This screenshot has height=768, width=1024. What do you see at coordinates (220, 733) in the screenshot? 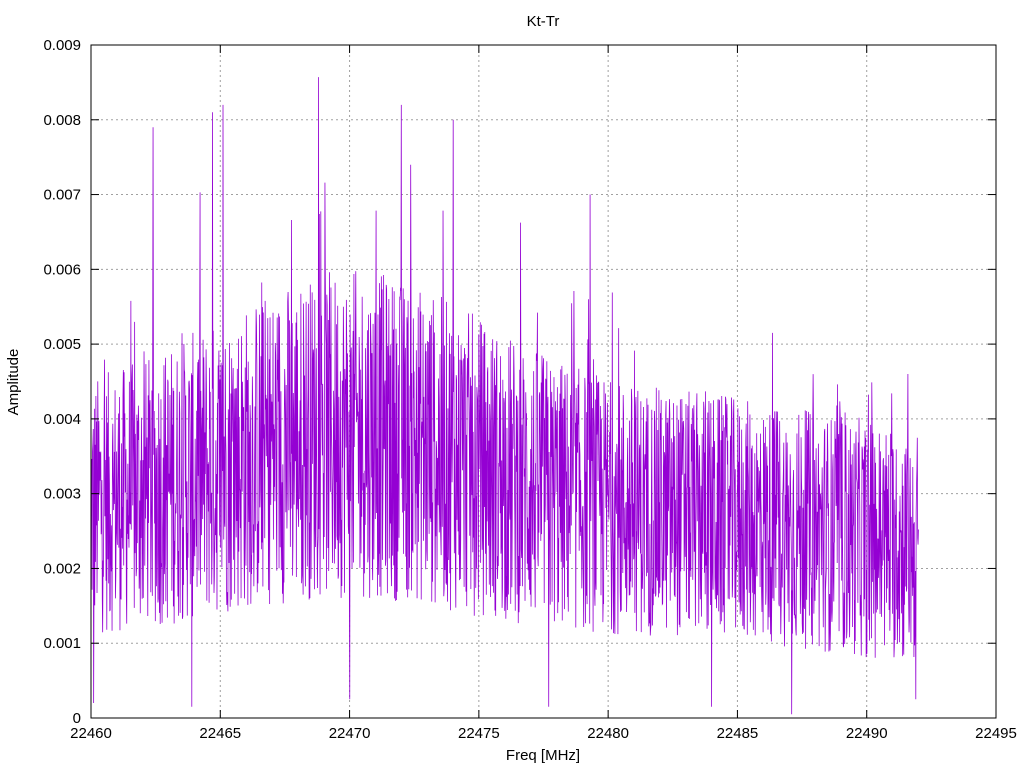
I see `x-tick-label: 22465` at bounding box center [220, 733].